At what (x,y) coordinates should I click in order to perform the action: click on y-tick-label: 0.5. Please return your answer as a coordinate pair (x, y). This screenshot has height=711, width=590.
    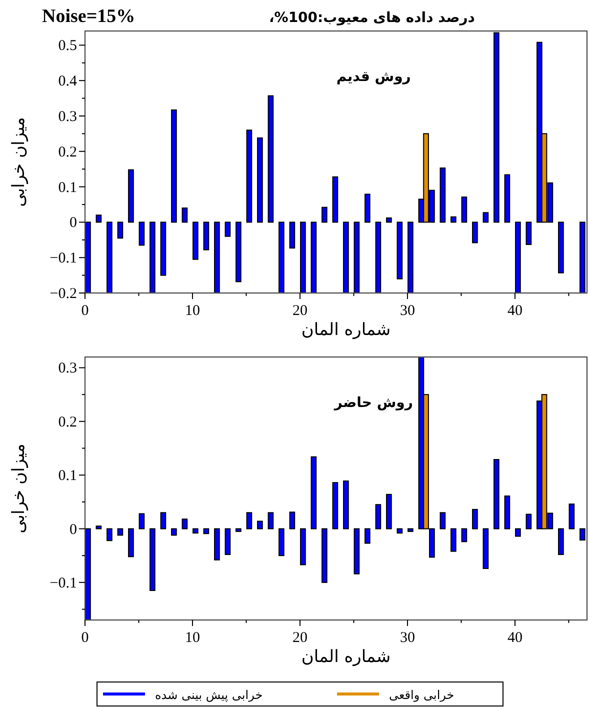
    Looking at the image, I should click on (67, 46).